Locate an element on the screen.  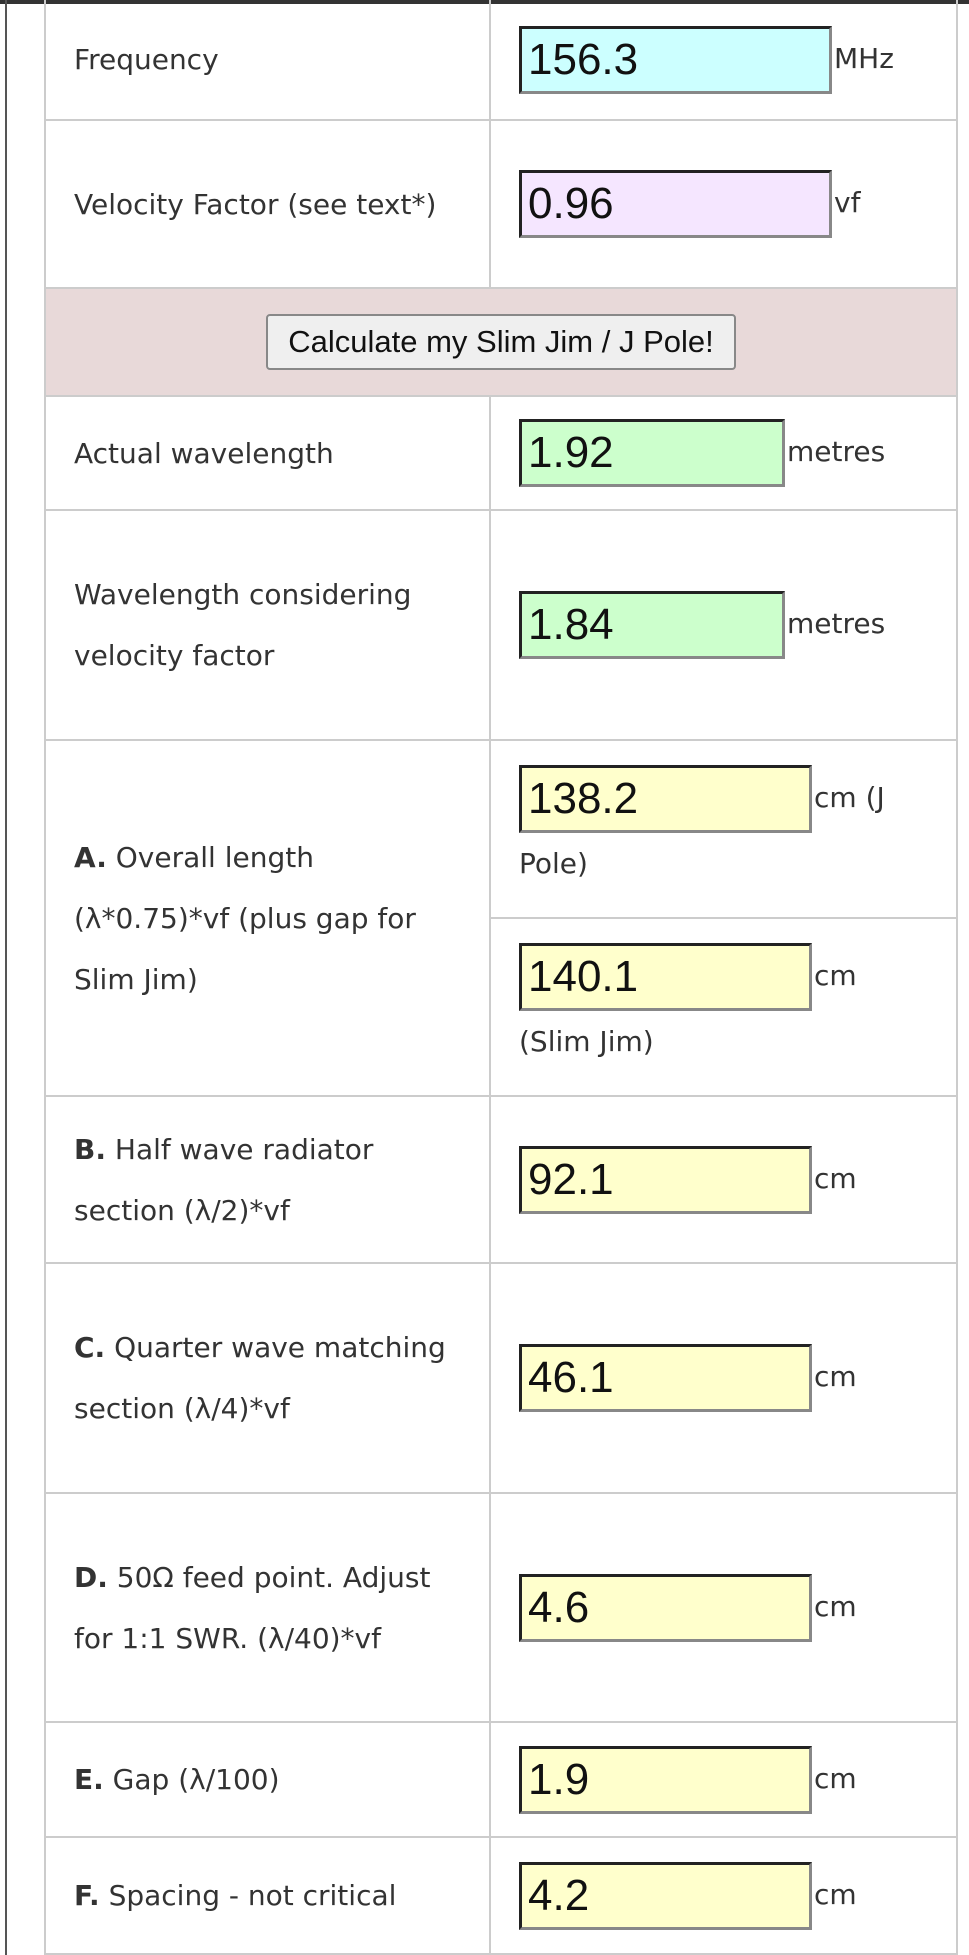
field: 92.1 cm is located at coordinates (723, 1179).